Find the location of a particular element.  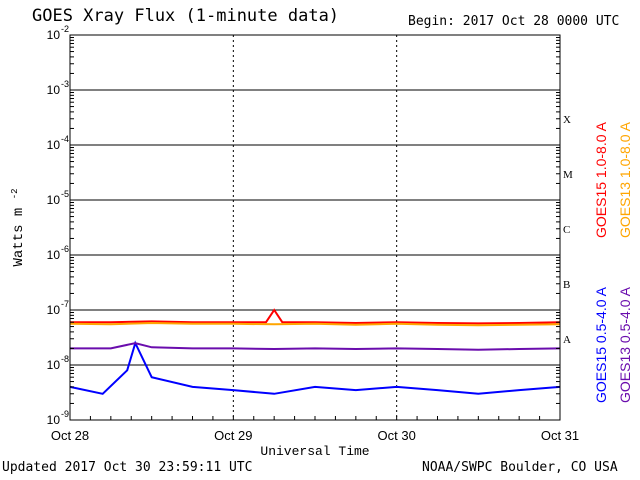

y-axis-label: Watts m -2 is located at coordinates (18, 227).